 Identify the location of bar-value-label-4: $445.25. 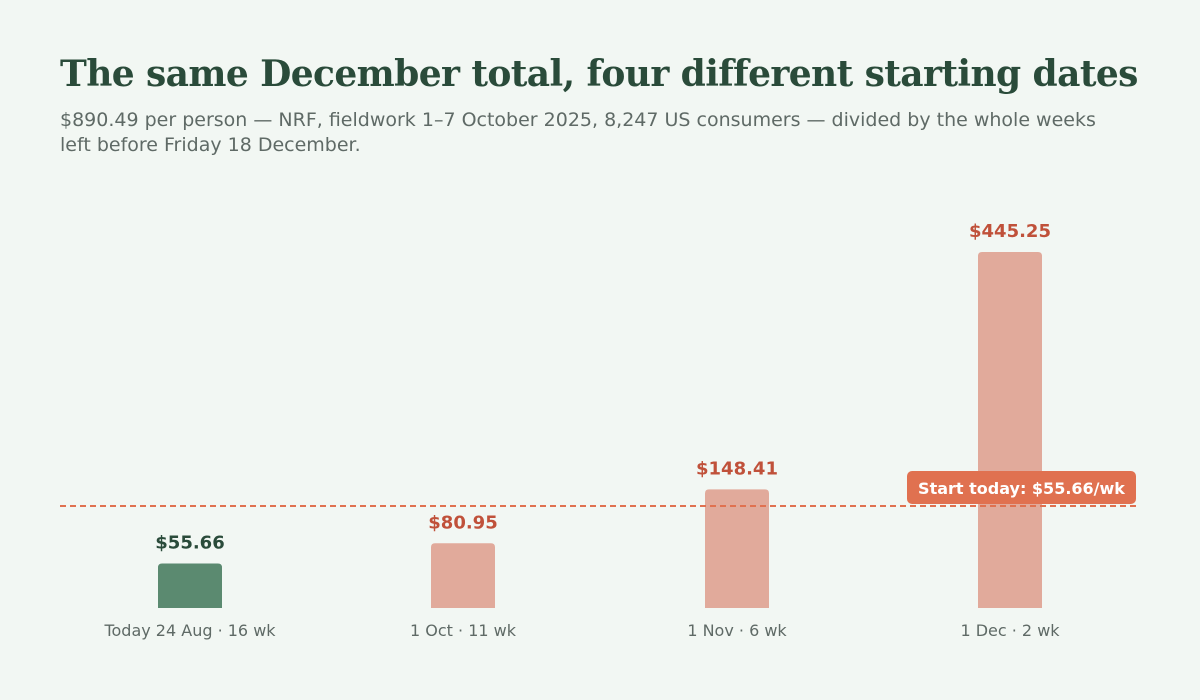
(1010, 231).